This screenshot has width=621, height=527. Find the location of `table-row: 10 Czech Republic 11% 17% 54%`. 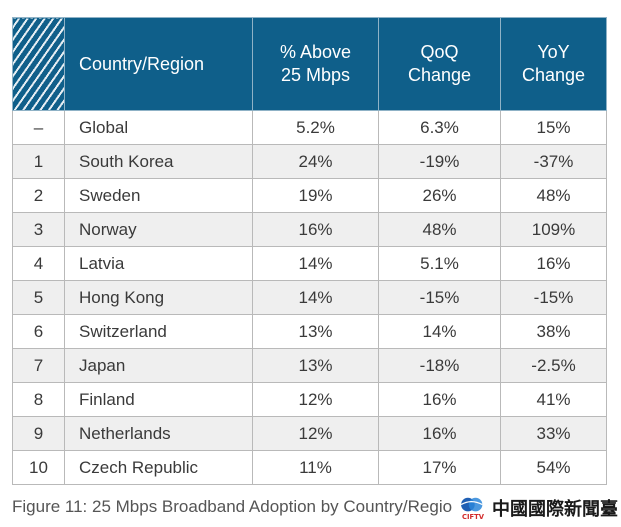

table-row: 10 Czech Republic 11% 17% 54% is located at coordinates (309, 467).